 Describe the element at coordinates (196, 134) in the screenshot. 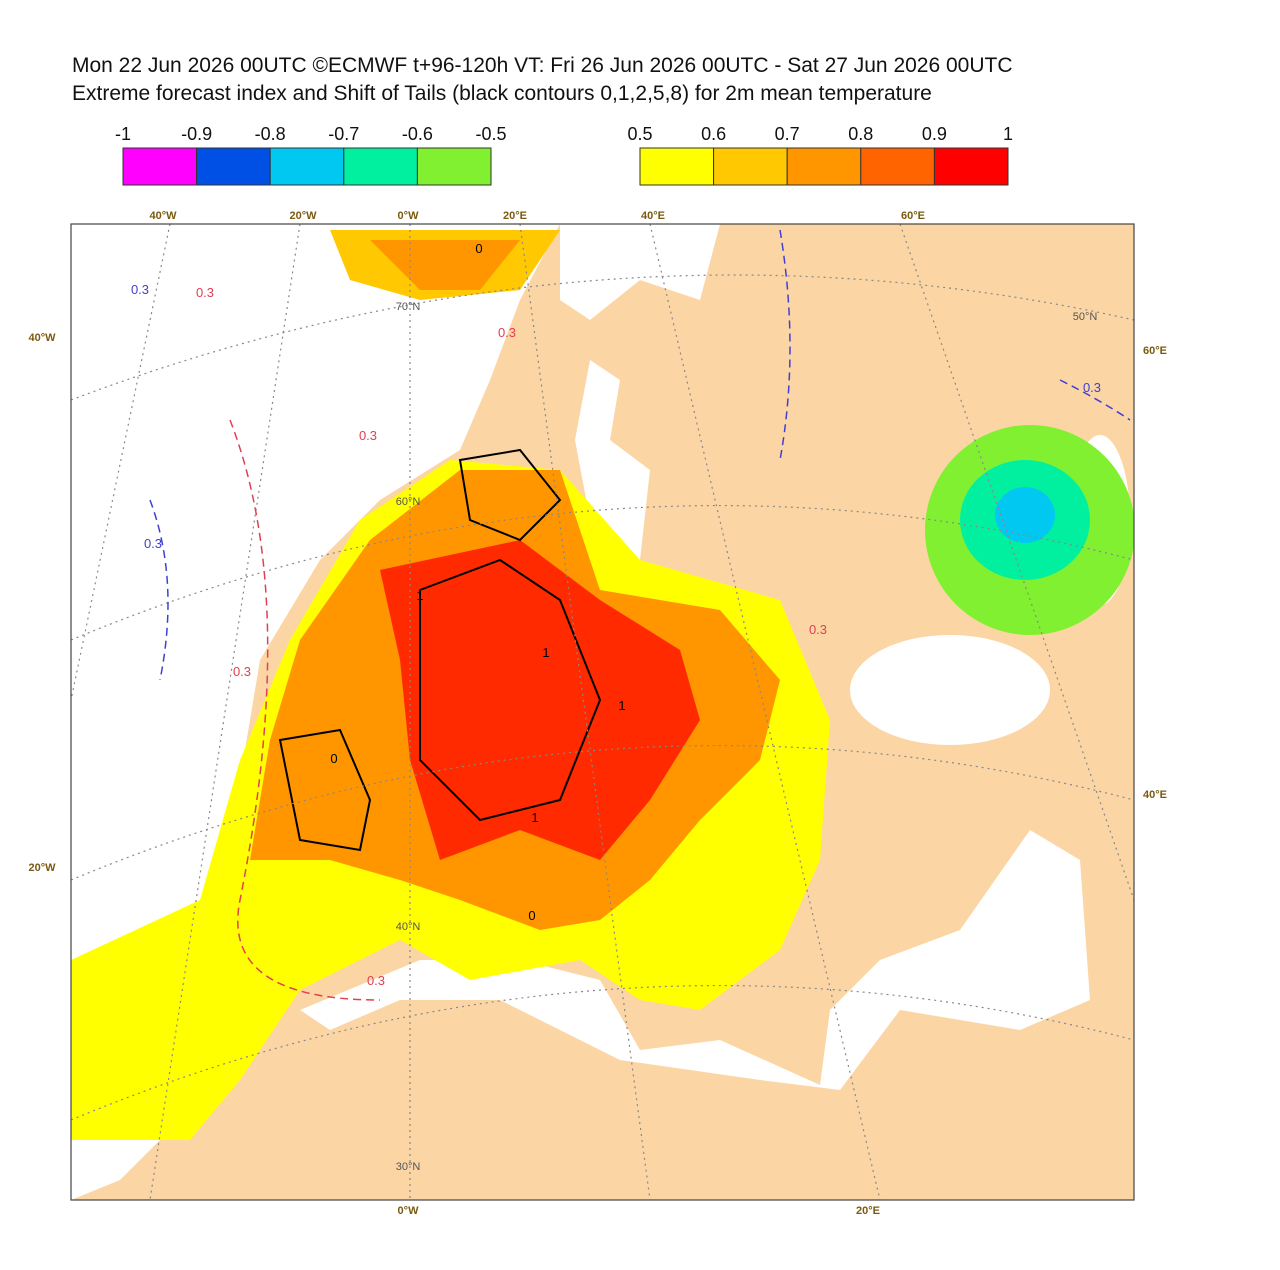

I see `colorbar-tick-label: -0.9` at that location.